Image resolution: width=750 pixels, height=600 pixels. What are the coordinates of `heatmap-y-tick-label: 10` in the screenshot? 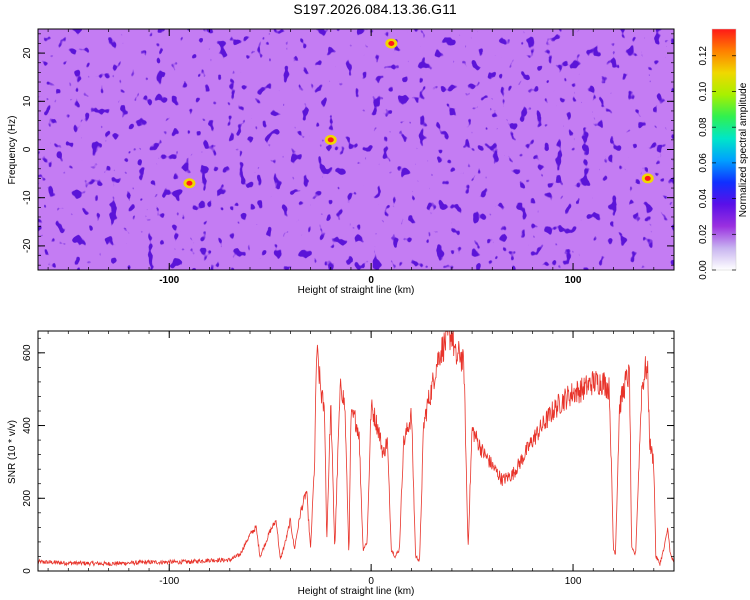 It's located at (27, 101).